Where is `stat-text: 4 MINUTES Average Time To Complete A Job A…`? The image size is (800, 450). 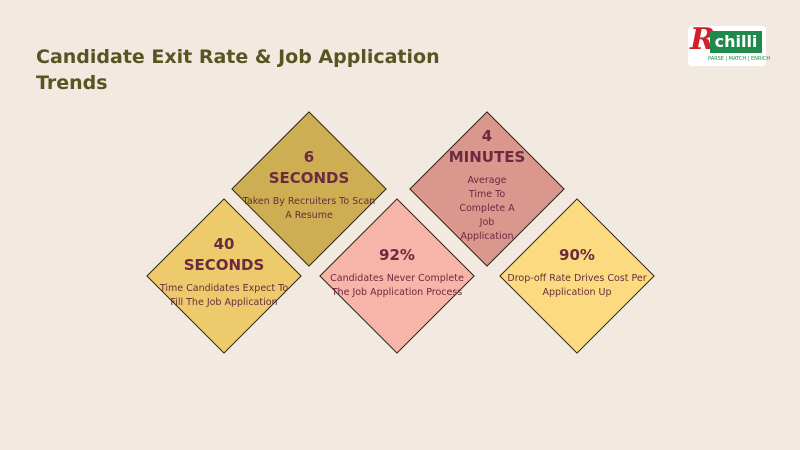 stat-text: 4 MINUTES Average Time To Complete A Job A… is located at coordinates (487, 185).